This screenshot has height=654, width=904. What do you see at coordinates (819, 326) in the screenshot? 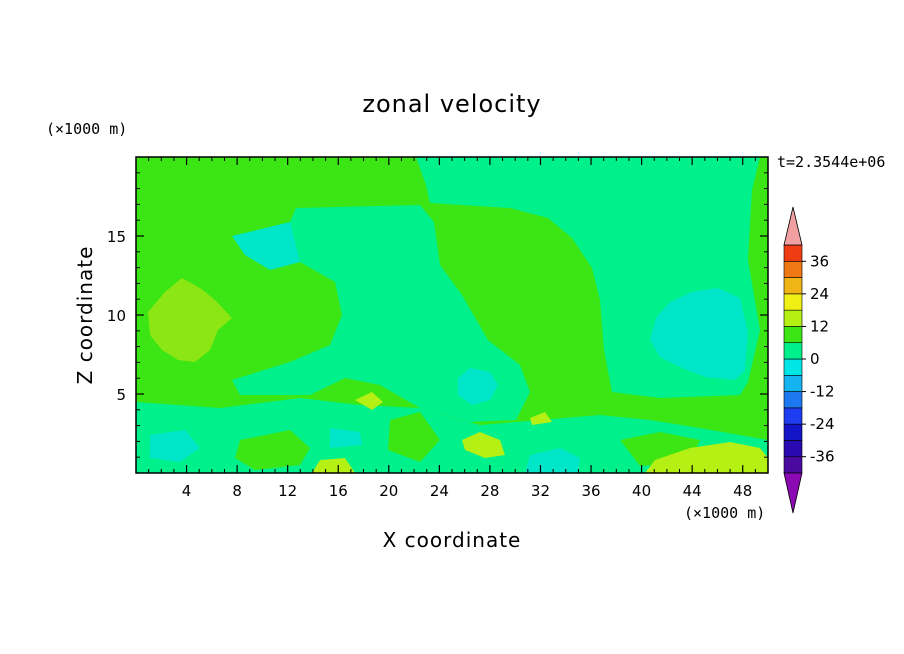
I see `colorbar-tick-label: 12` at bounding box center [819, 326].